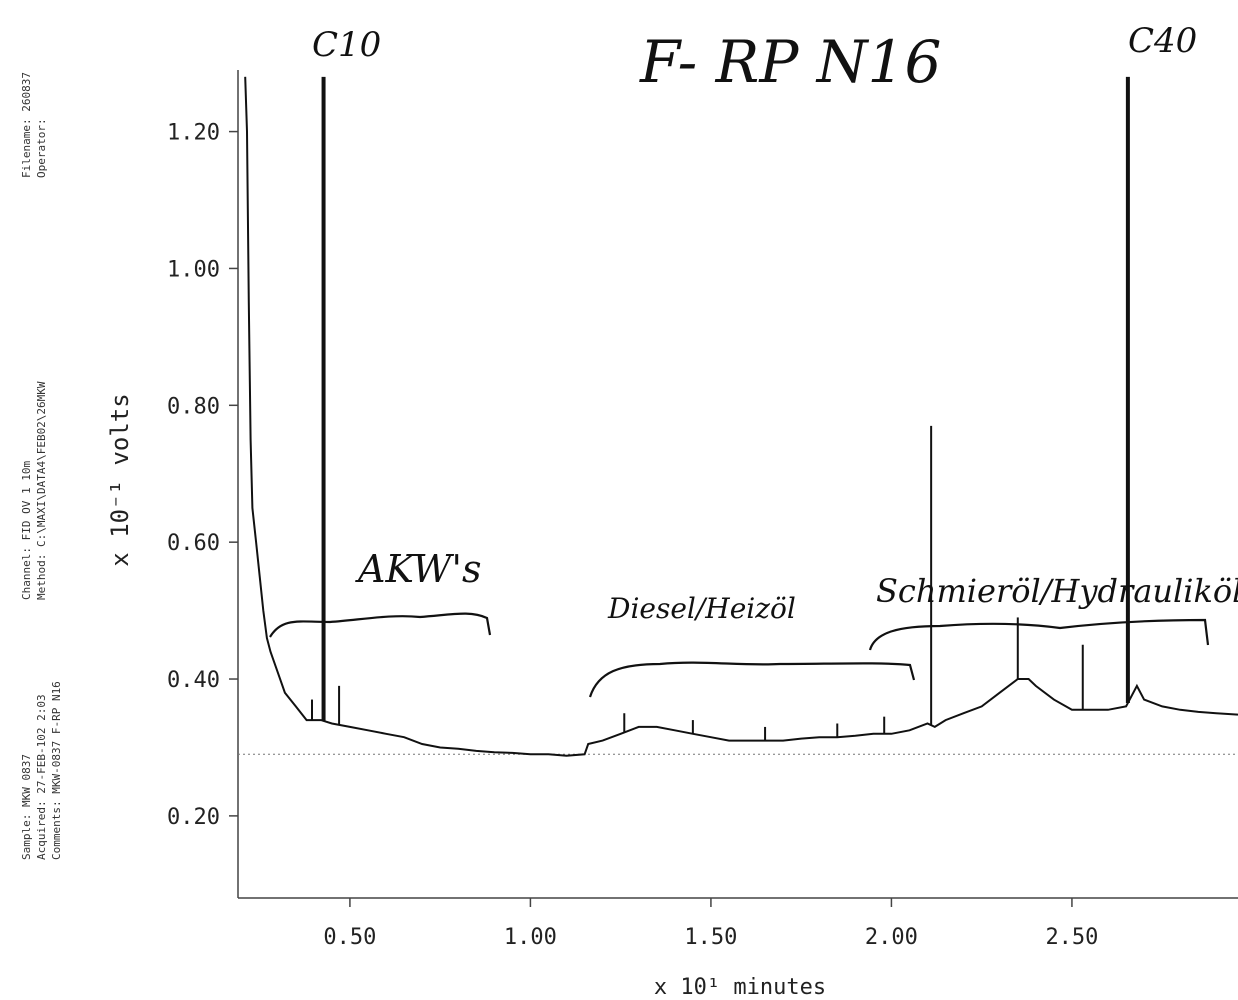 This screenshot has width=1238, height=1000. Describe the element at coordinates (710, 937) in the screenshot. I see `x-tick-label: 1.50` at that location.